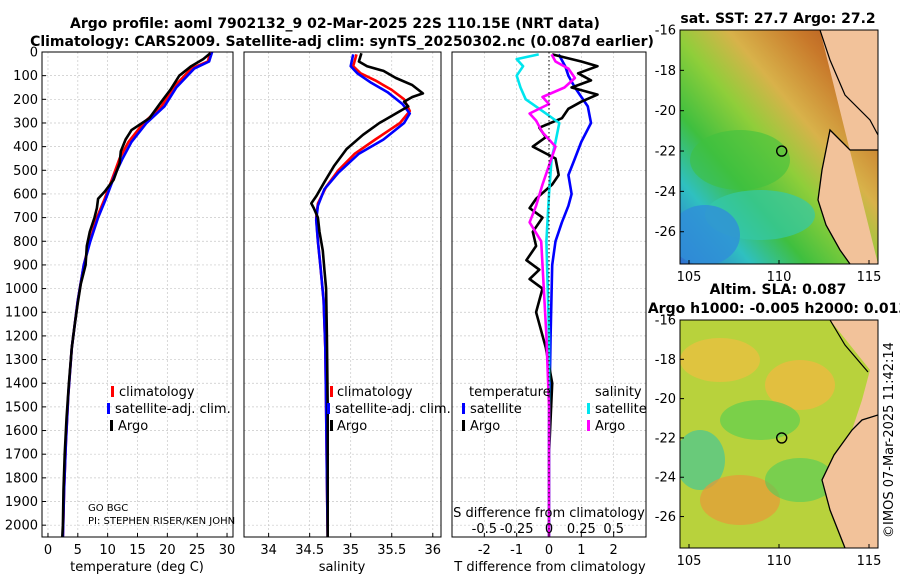 The width and height of the screenshot is (900, 580). I want to click on y-tick-label: 1000, so click(21, 289).